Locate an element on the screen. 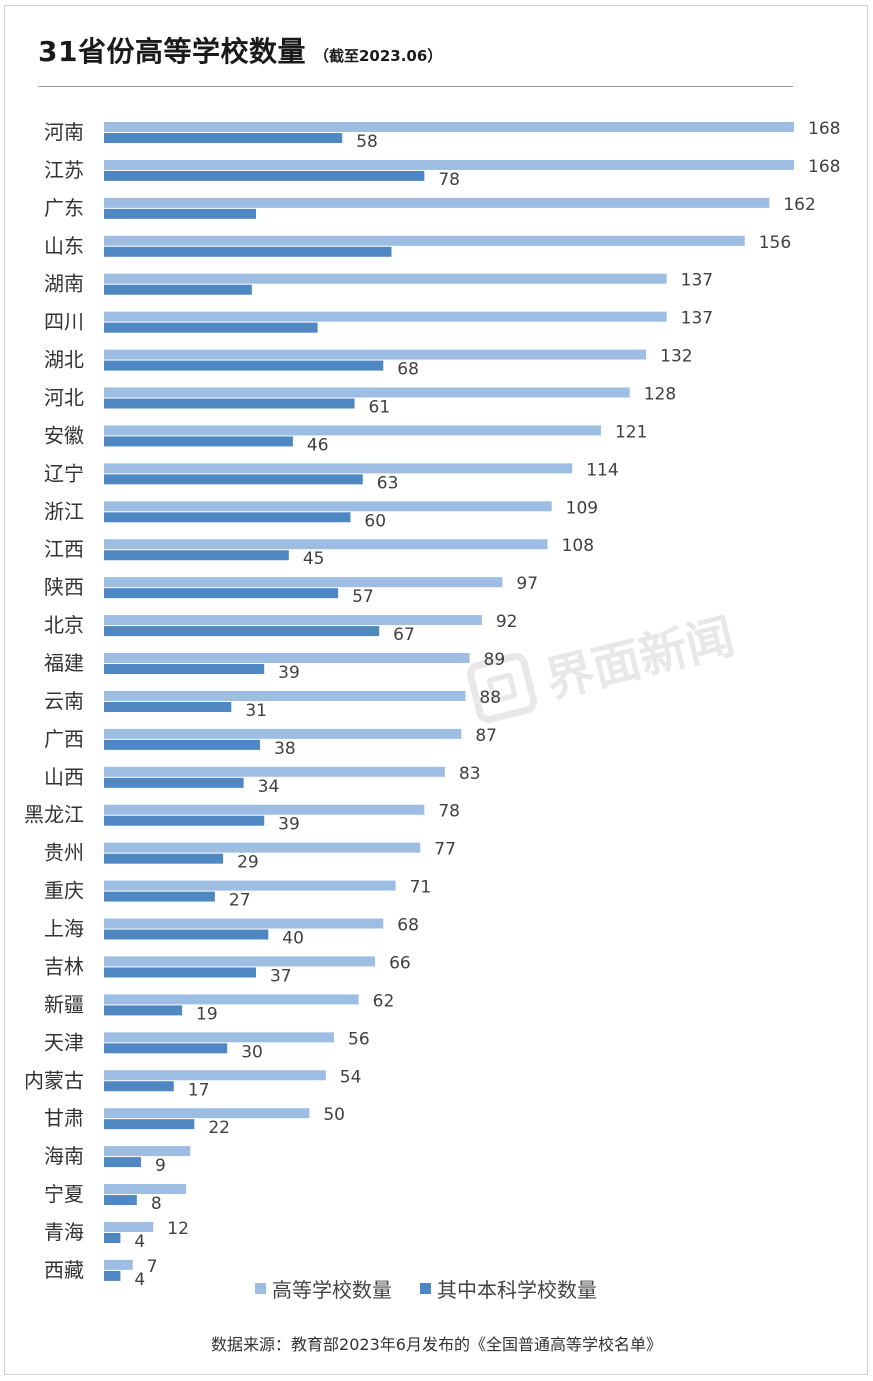 The width and height of the screenshot is (873, 1381). data-label-series1-1: 168 is located at coordinates (824, 167).